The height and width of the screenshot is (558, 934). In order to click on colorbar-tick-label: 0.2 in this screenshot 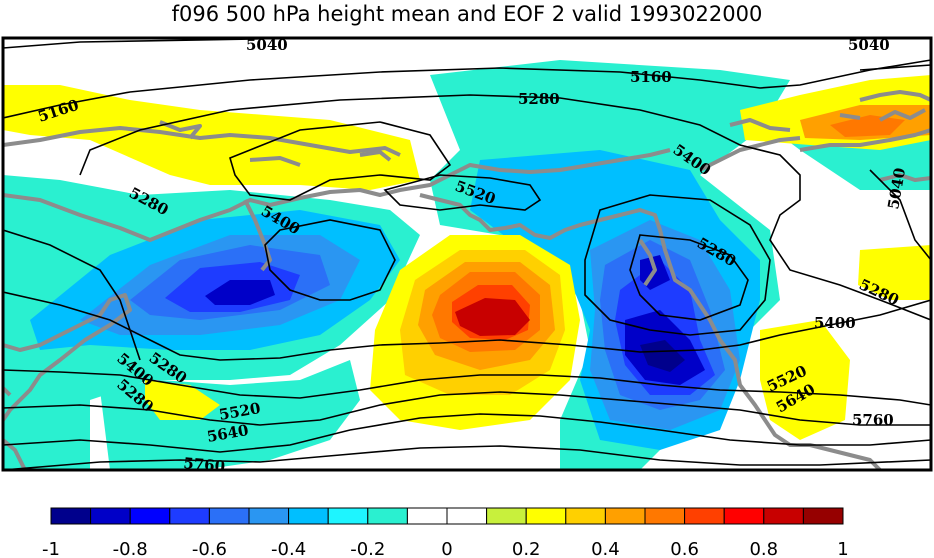, I will do `click(526, 548)`.